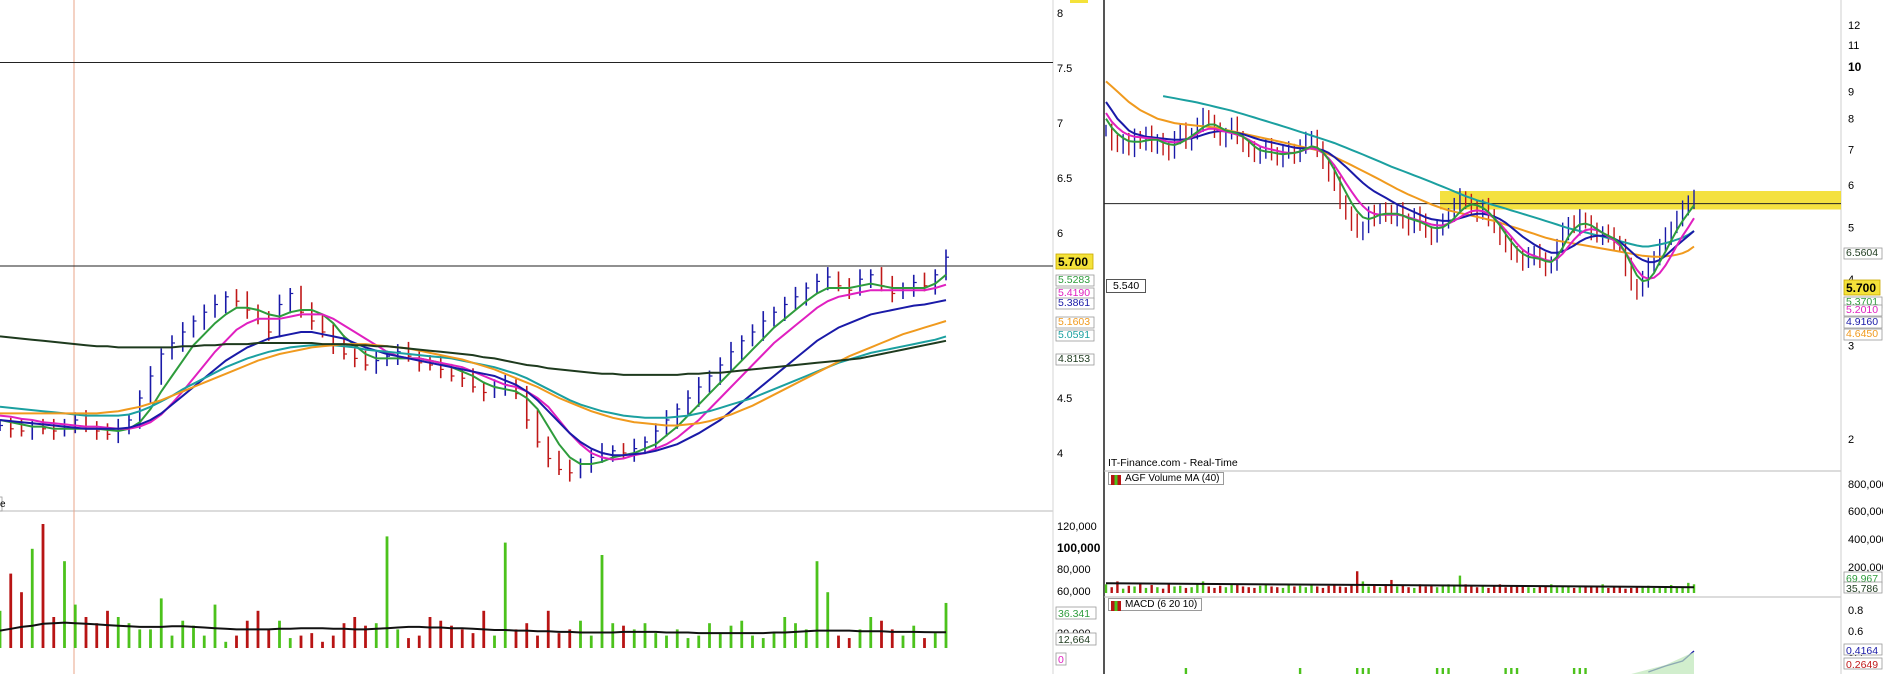 This screenshot has width=1883, height=674. I want to click on source-label: IT-Finance.com - Real-Time, so click(1173, 463).